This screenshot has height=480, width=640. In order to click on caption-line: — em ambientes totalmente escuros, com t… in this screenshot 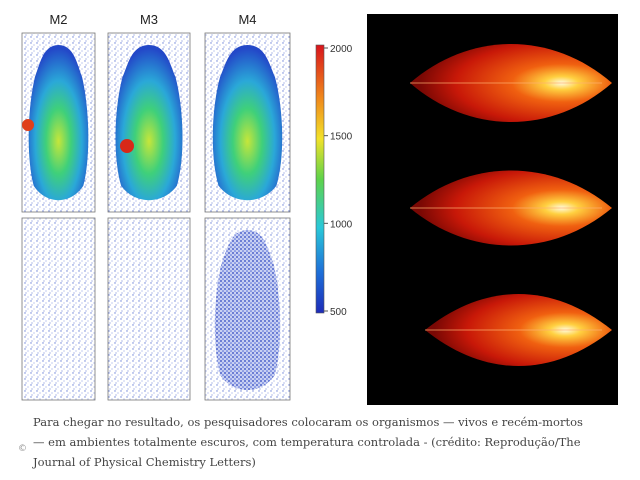, I will do `click(307, 442)`.